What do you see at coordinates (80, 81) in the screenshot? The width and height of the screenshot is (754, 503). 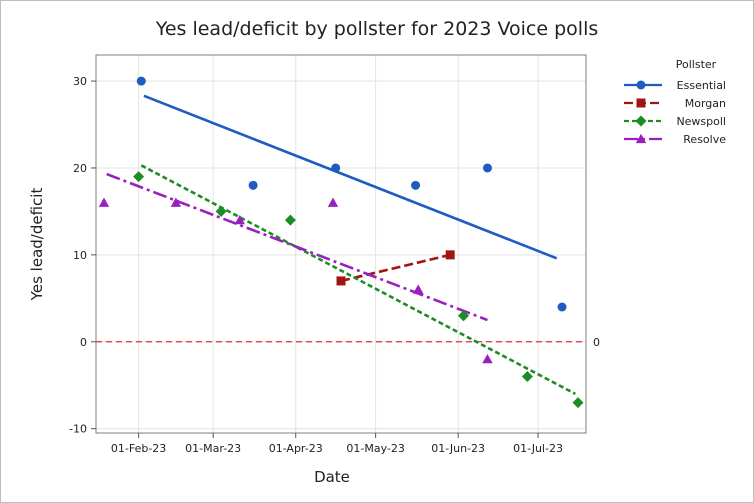 I see `y-tick-label: 30` at bounding box center [80, 81].